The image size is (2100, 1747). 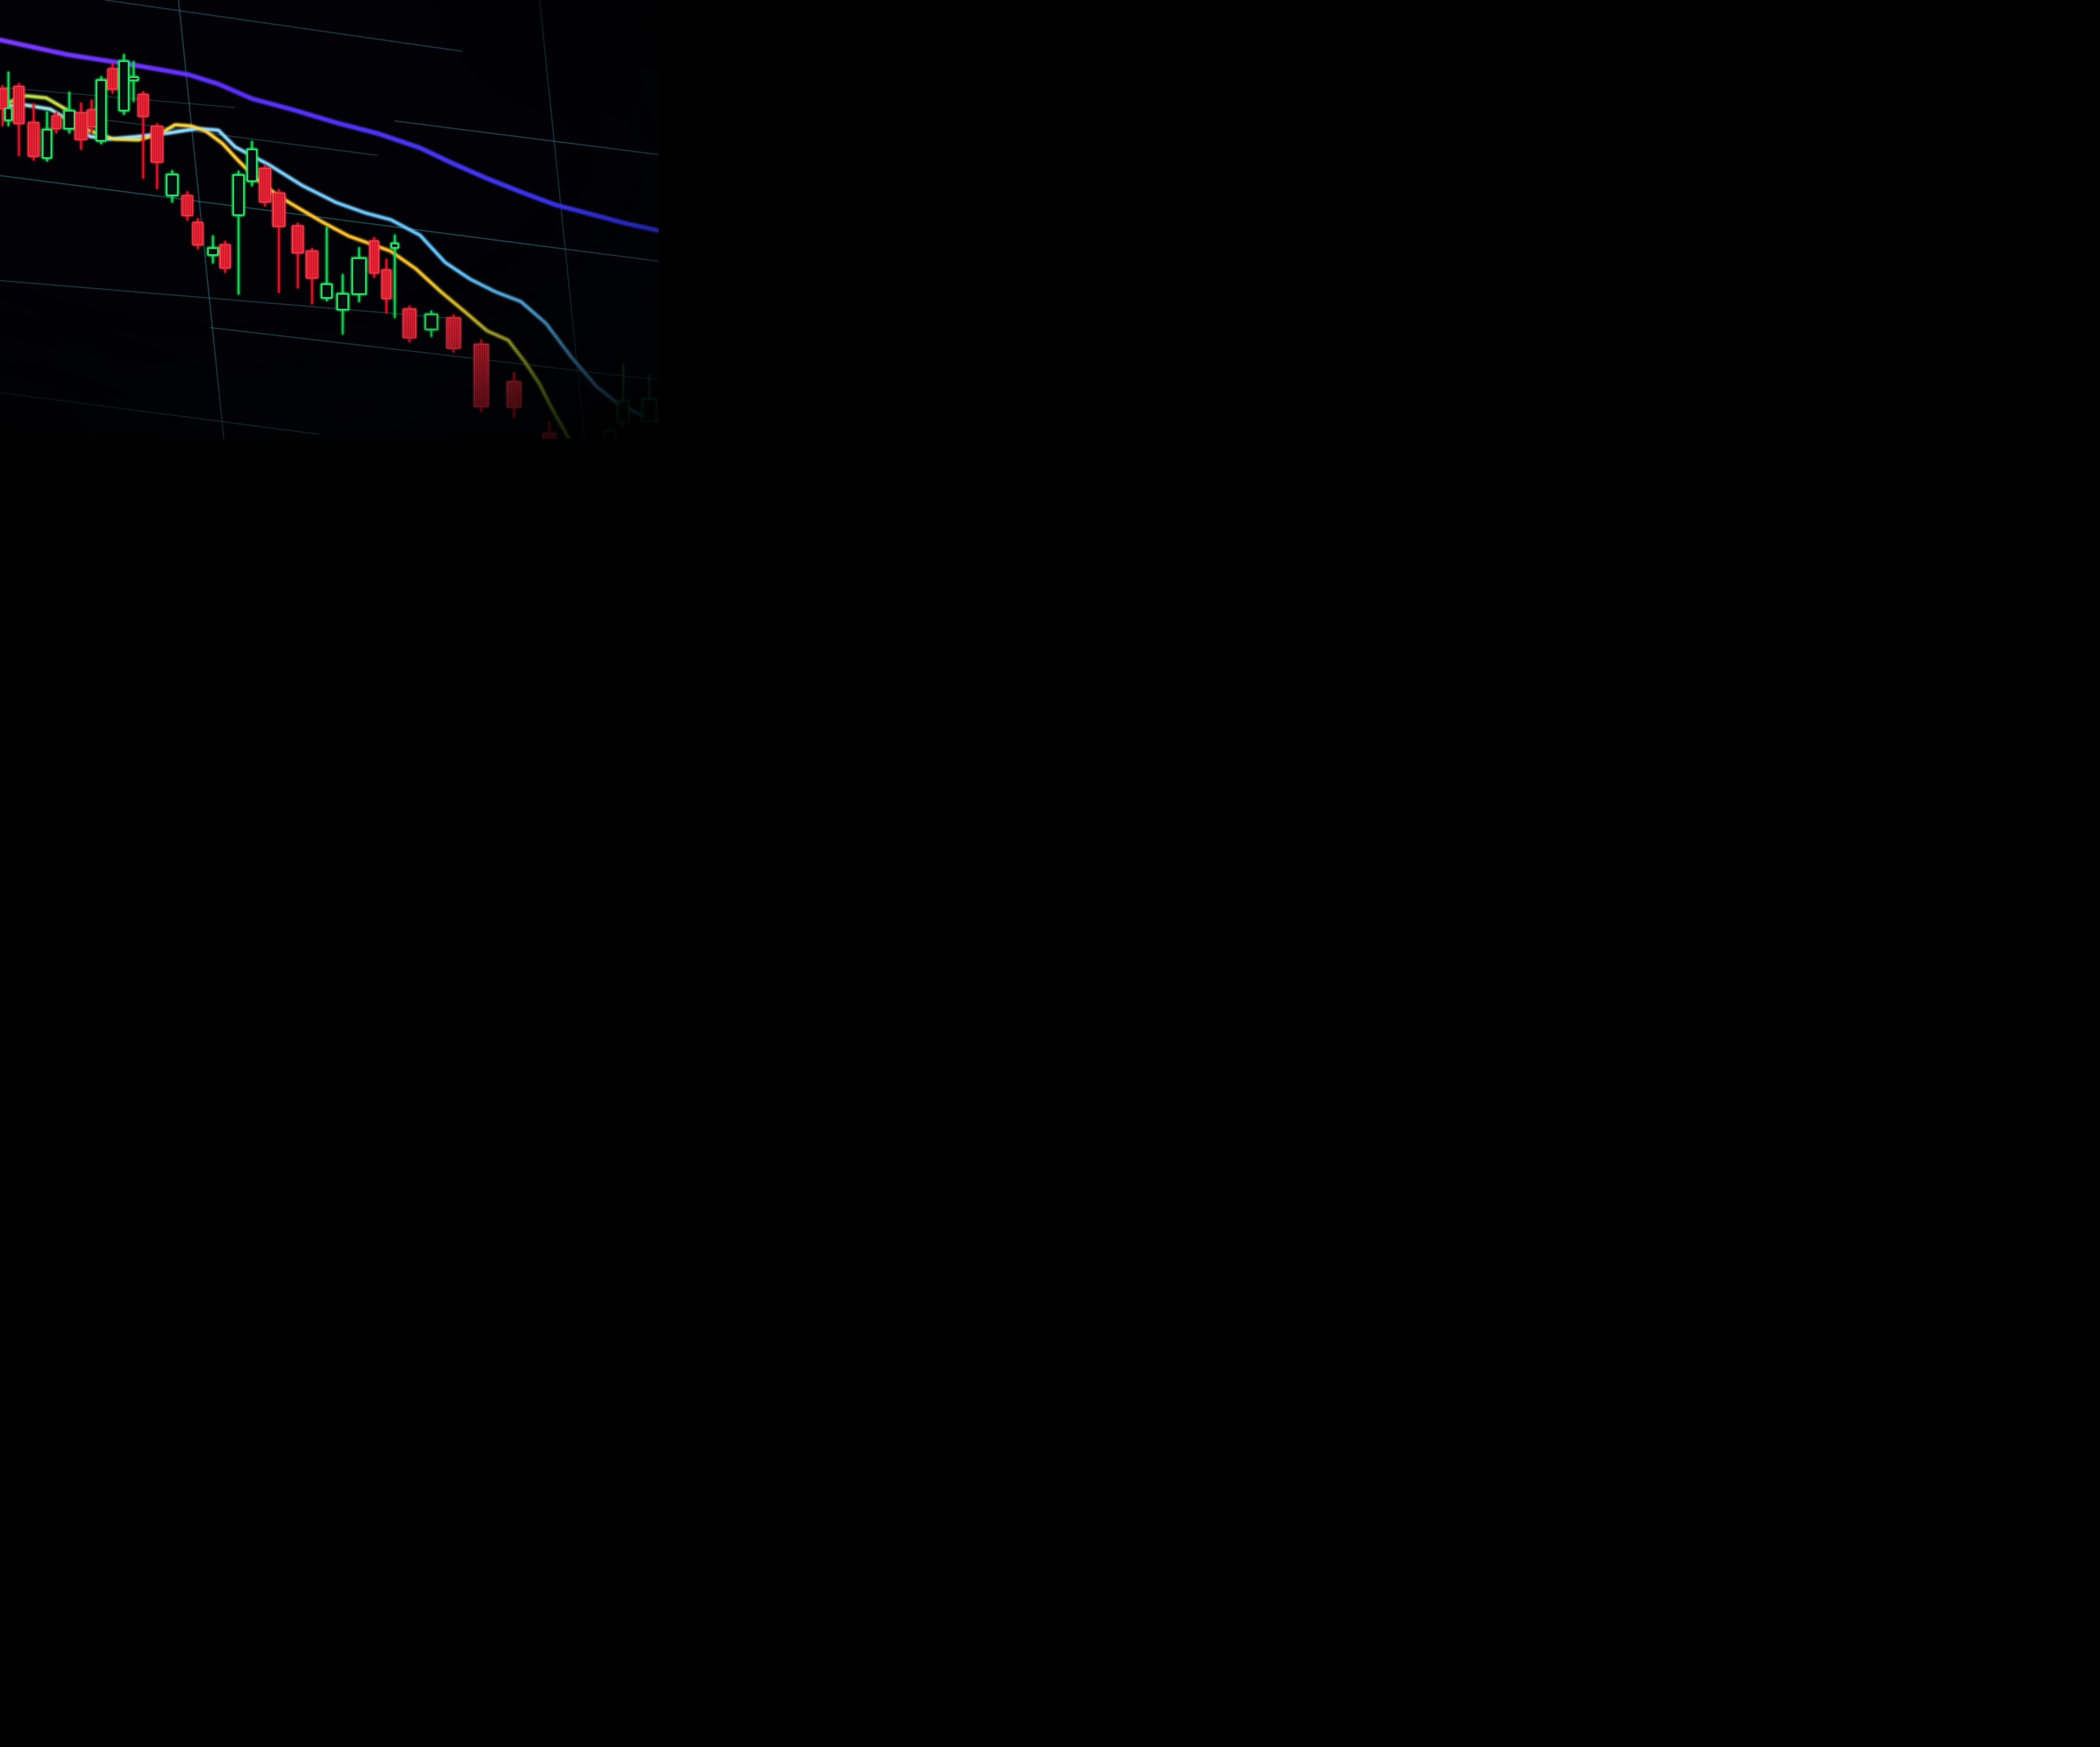 I want to click on chart-background, so click(x=329, y=220).